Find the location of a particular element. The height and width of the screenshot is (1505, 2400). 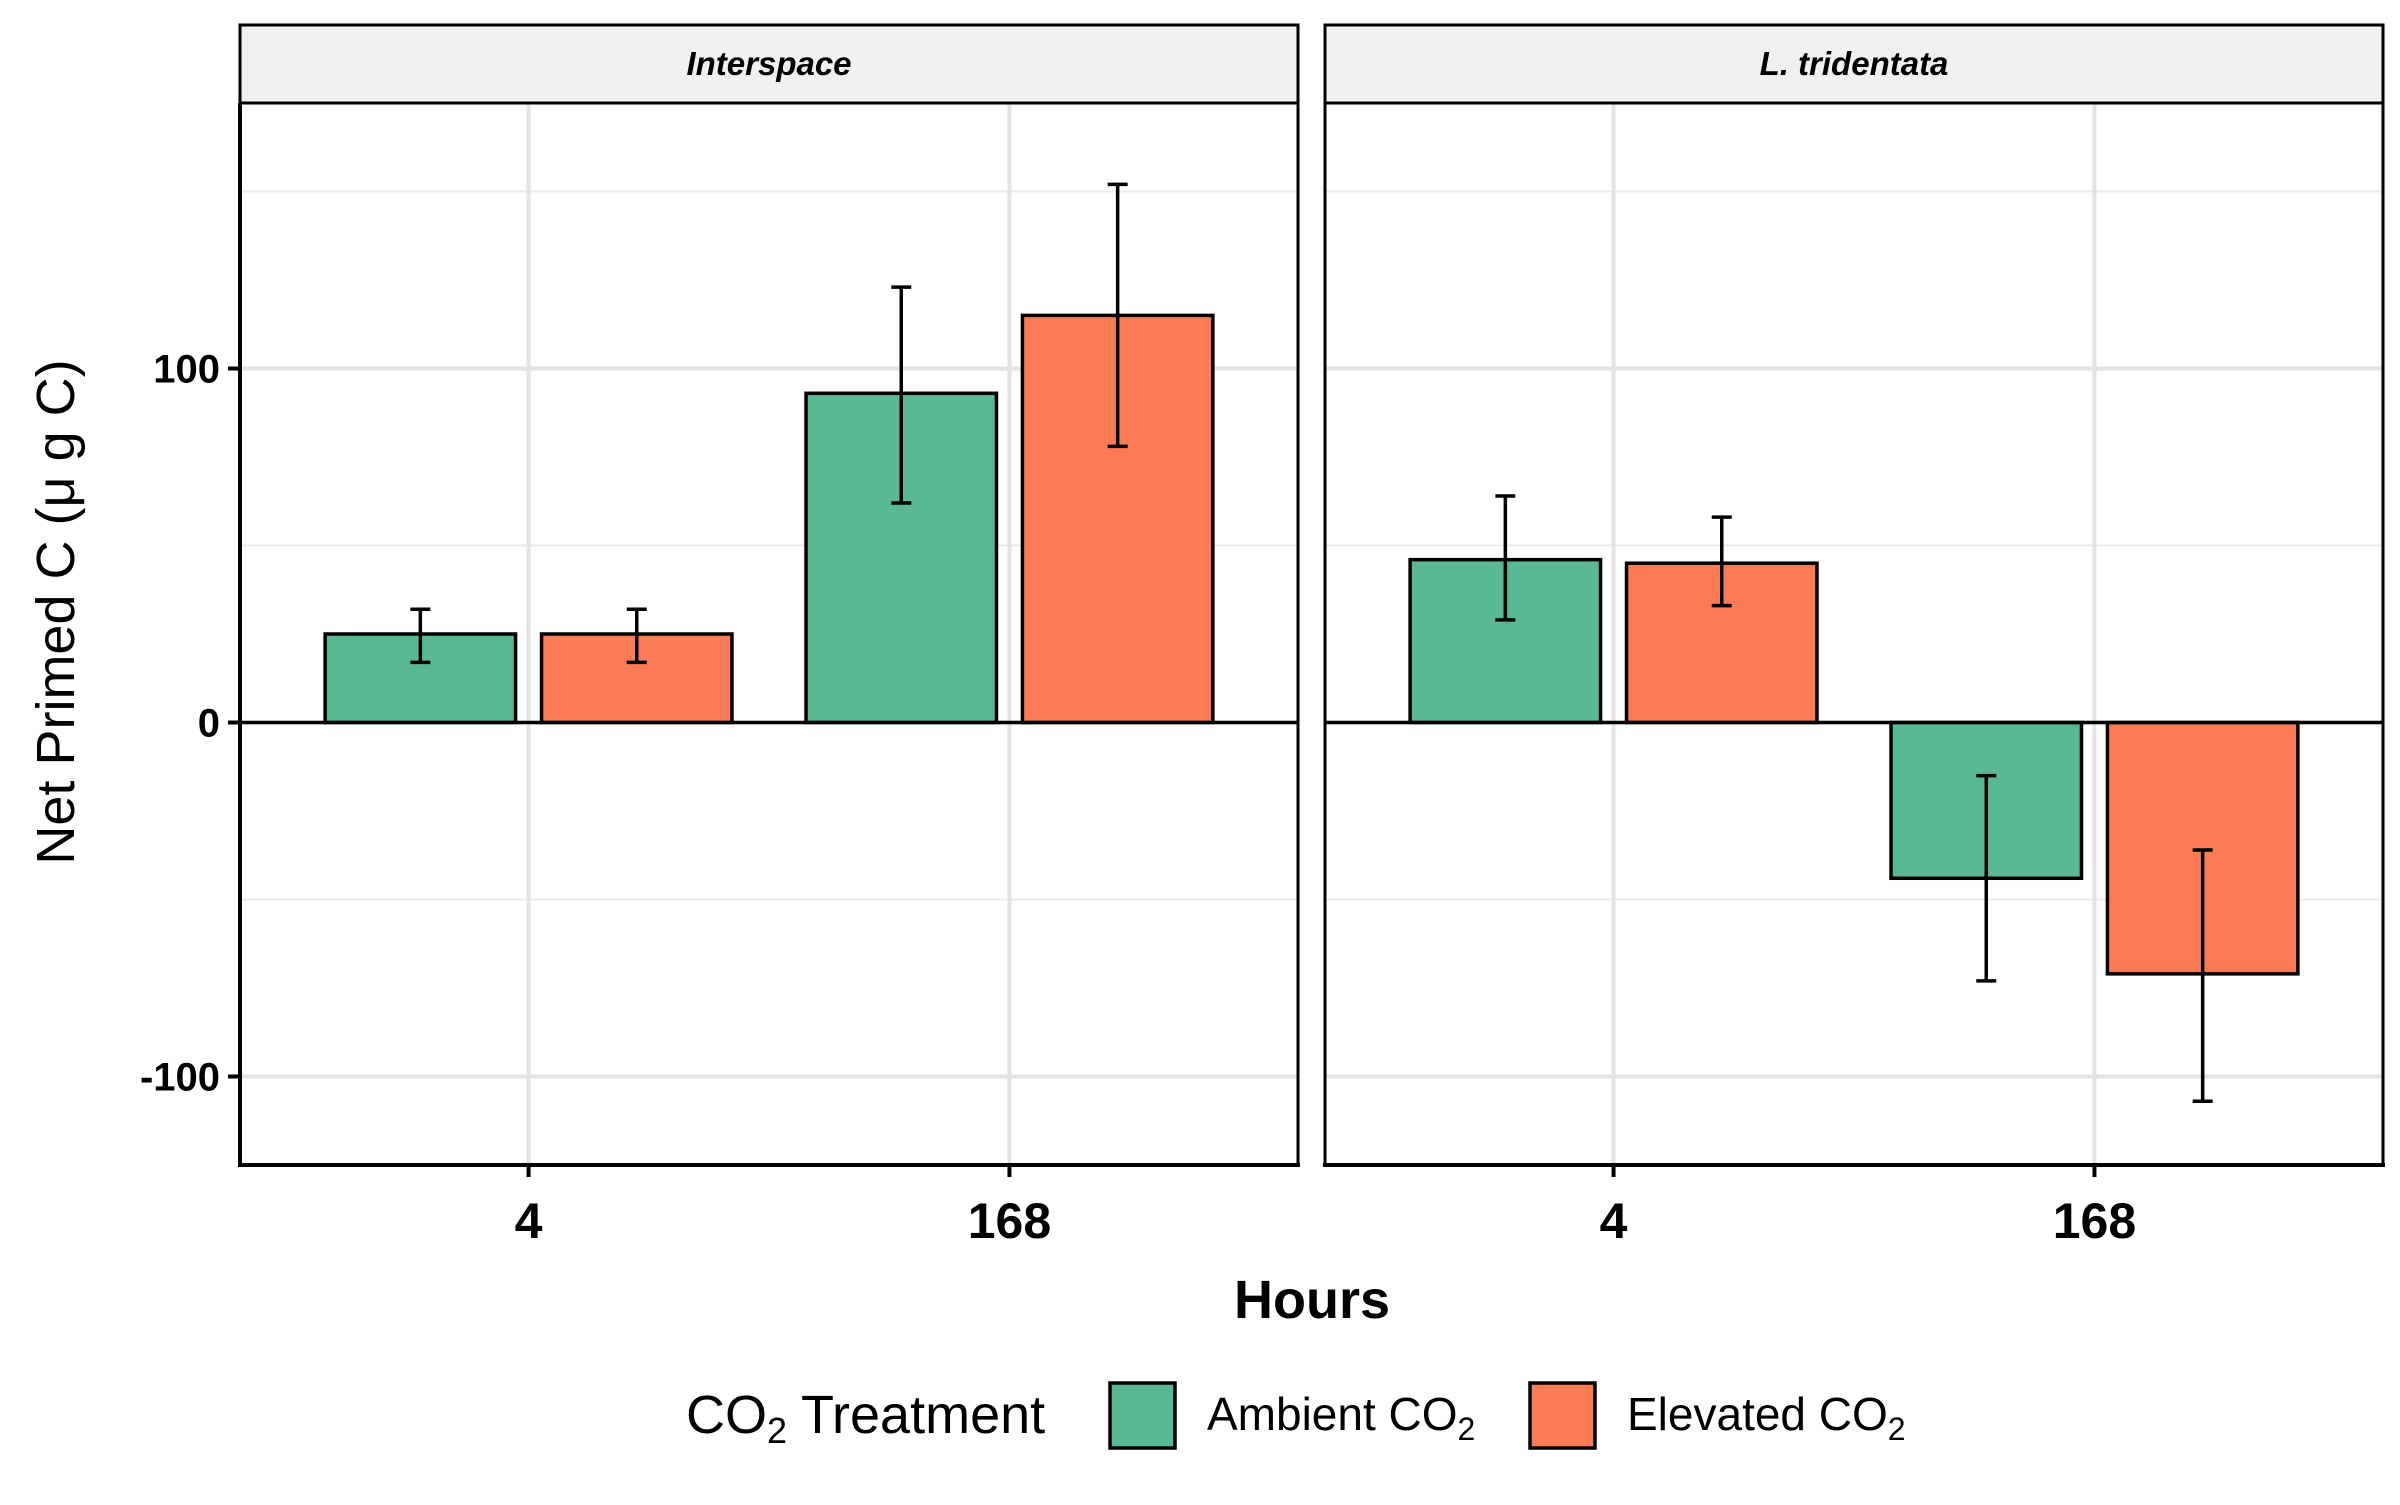

x-axis-label: Hours is located at coordinates (1312, 1300).